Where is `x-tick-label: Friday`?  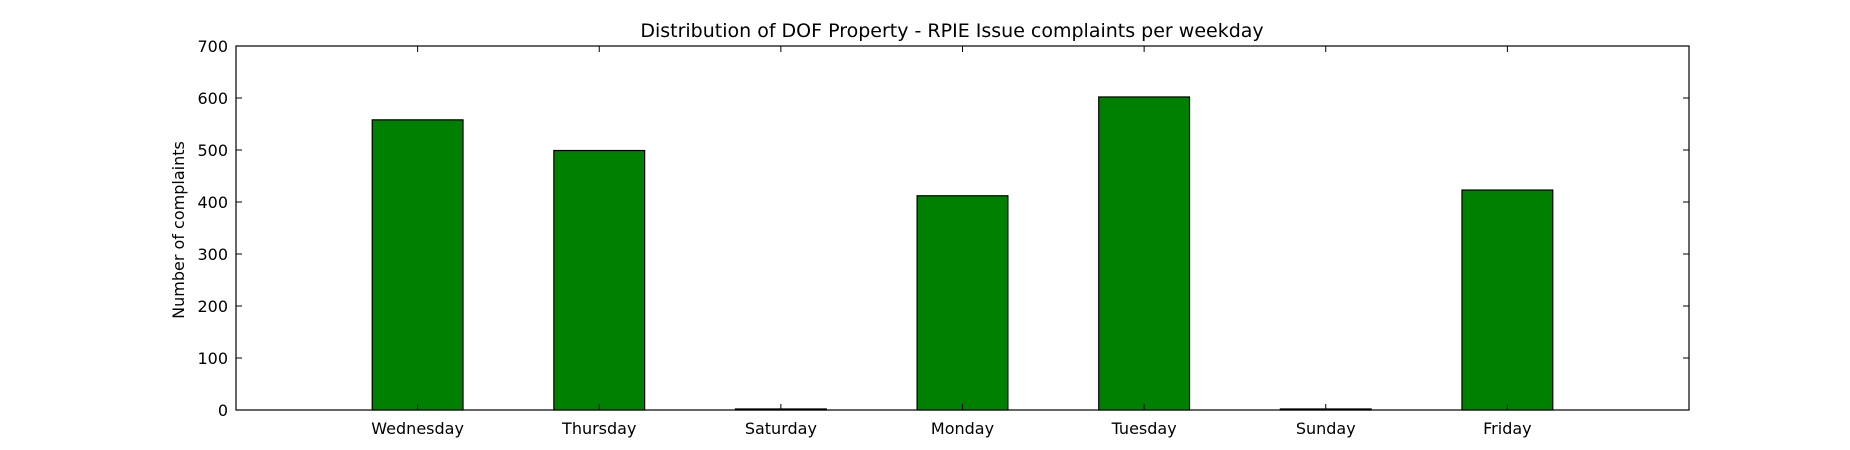
x-tick-label: Friday is located at coordinates (1507, 428).